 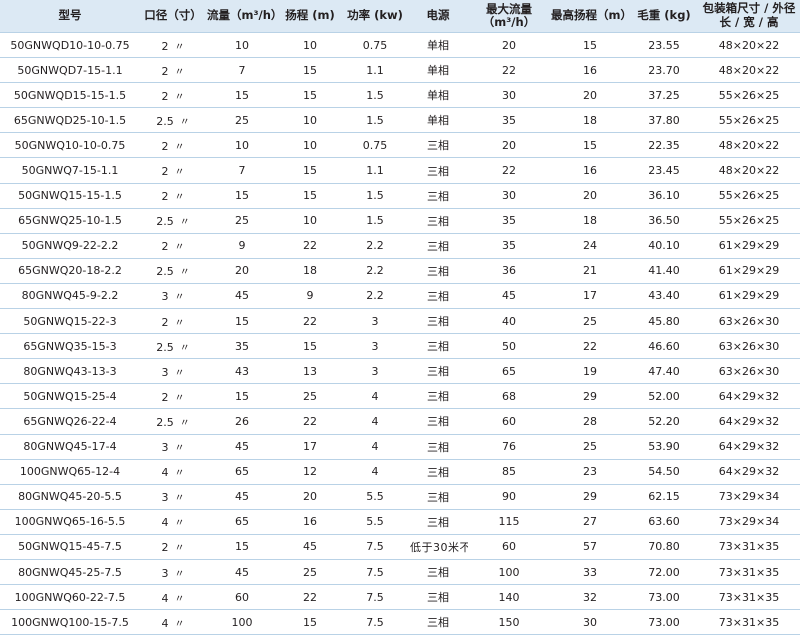 What do you see at coordinates (310, 522) in the screenshot?
I see `cell-head: 16` at bounding box center [310, 522].